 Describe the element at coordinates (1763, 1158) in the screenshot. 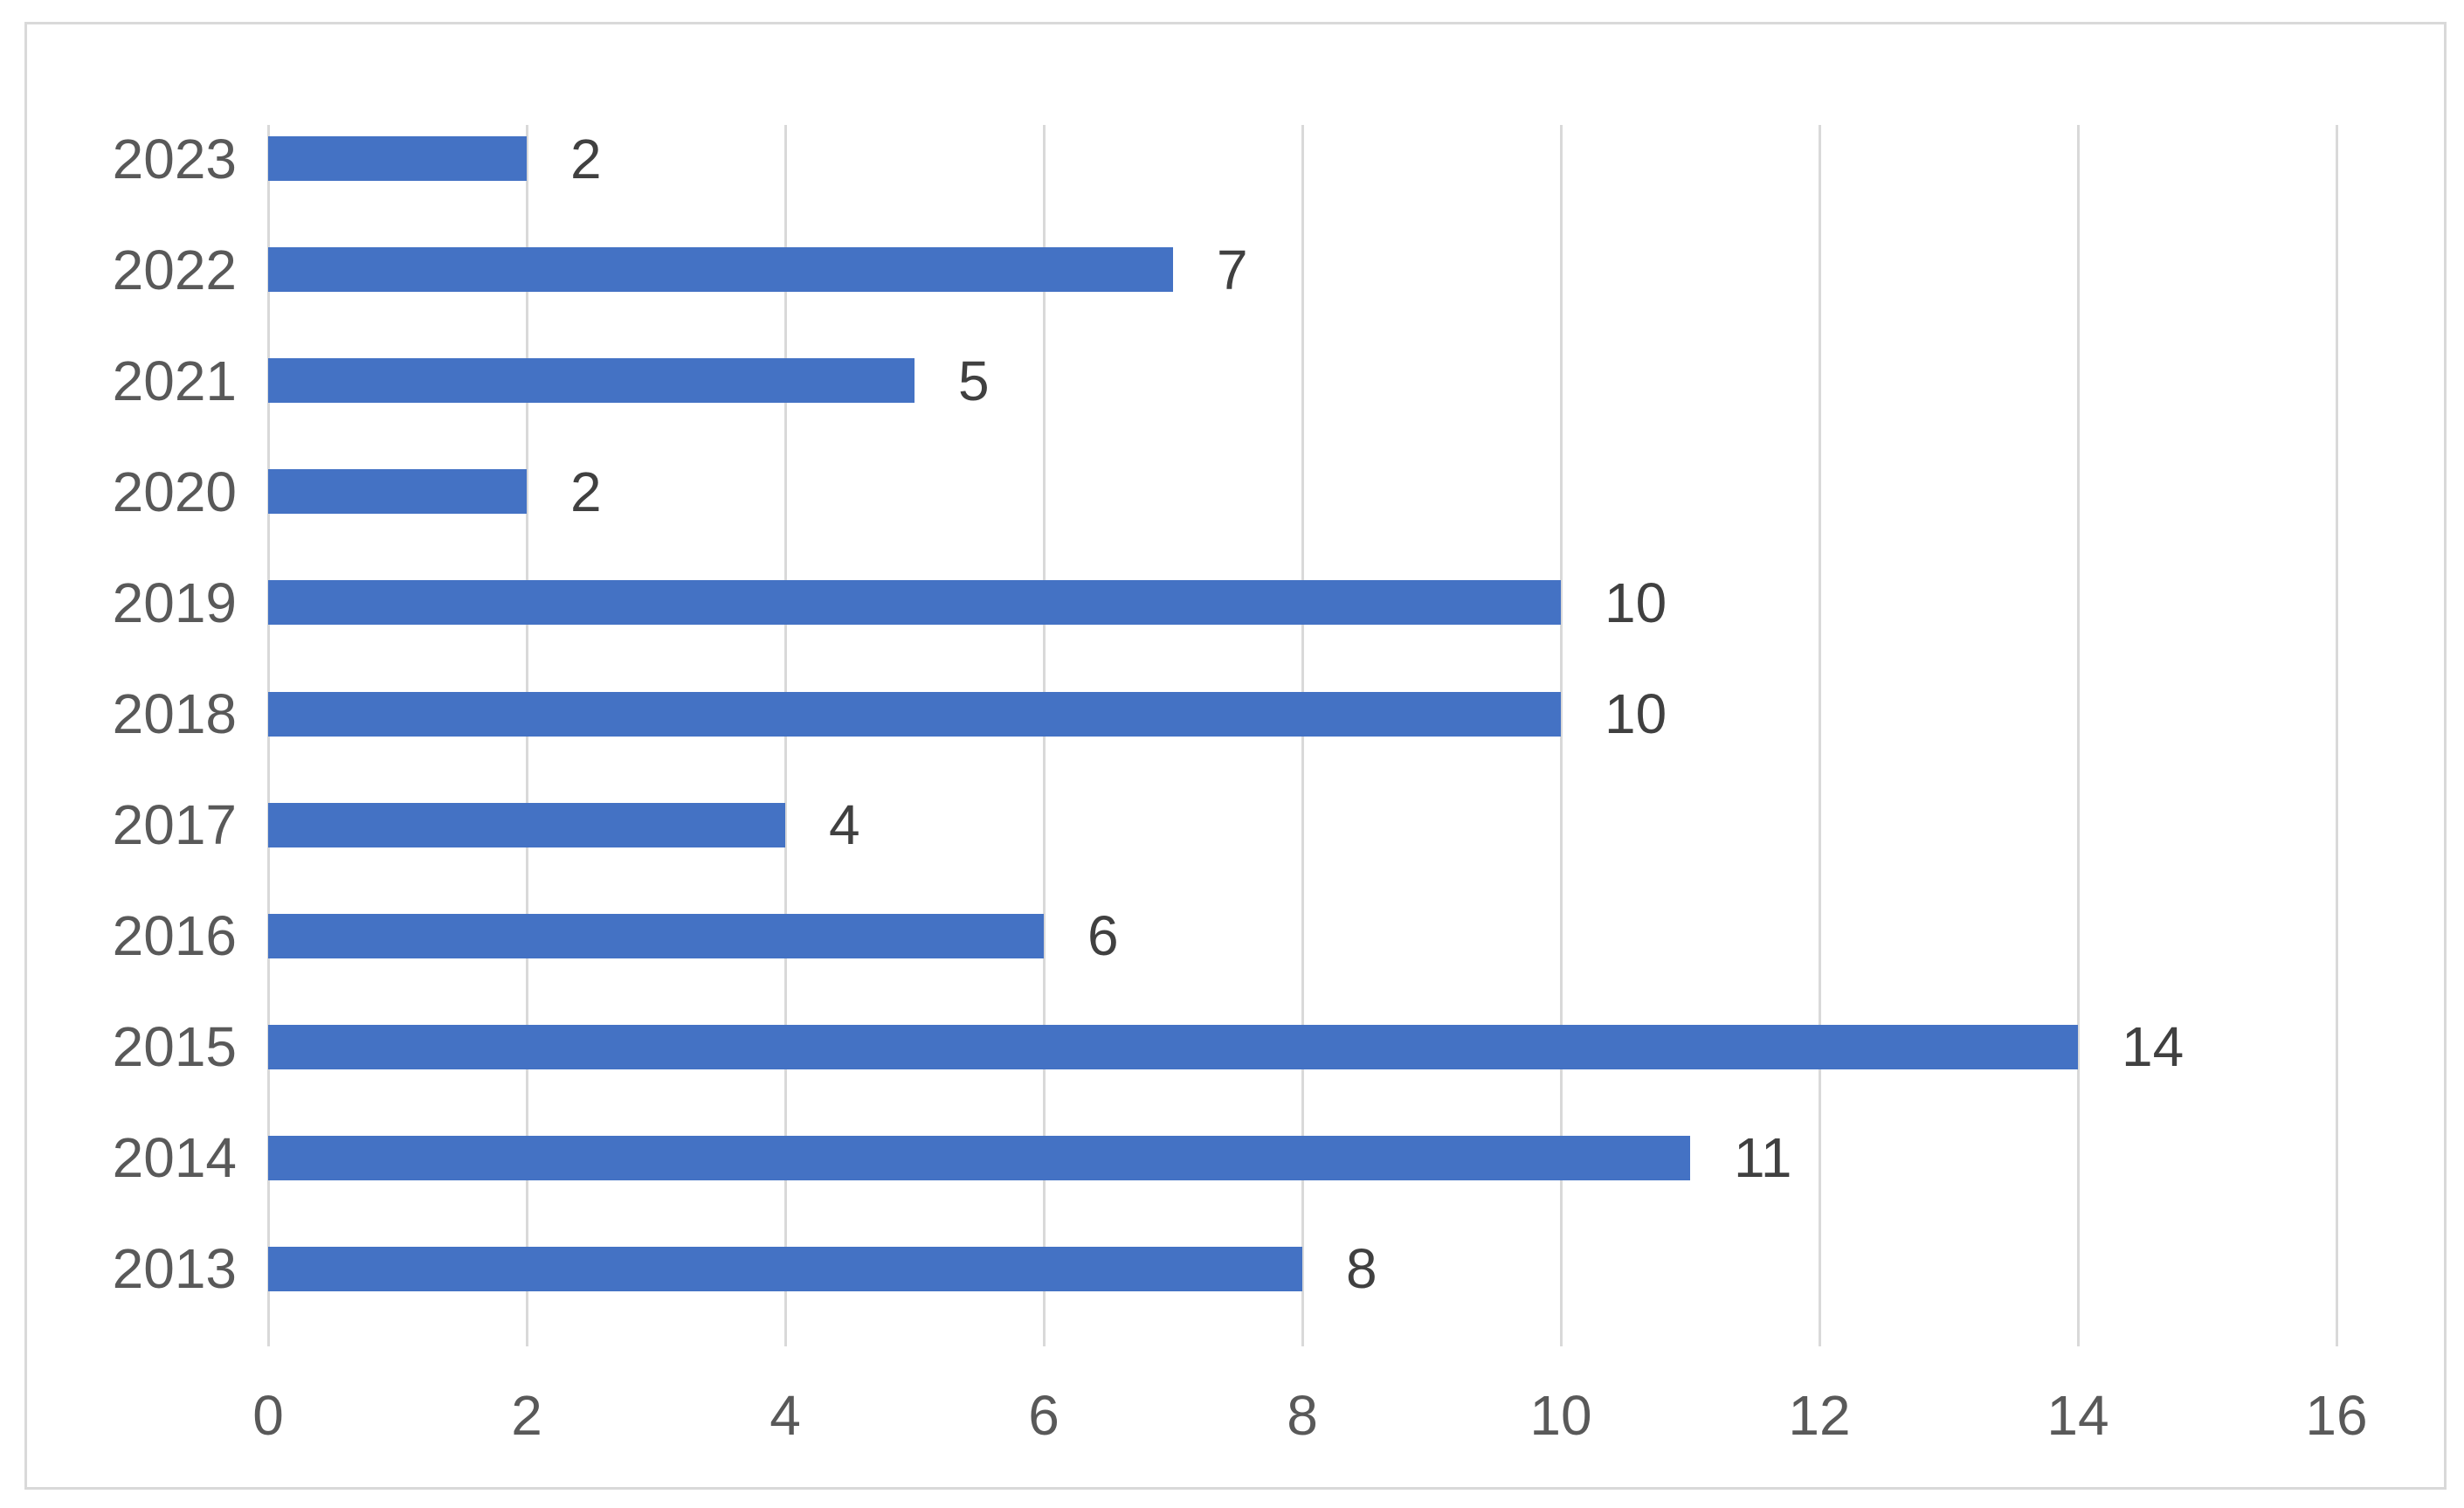

I see `bar-data-label: 11` at that location.